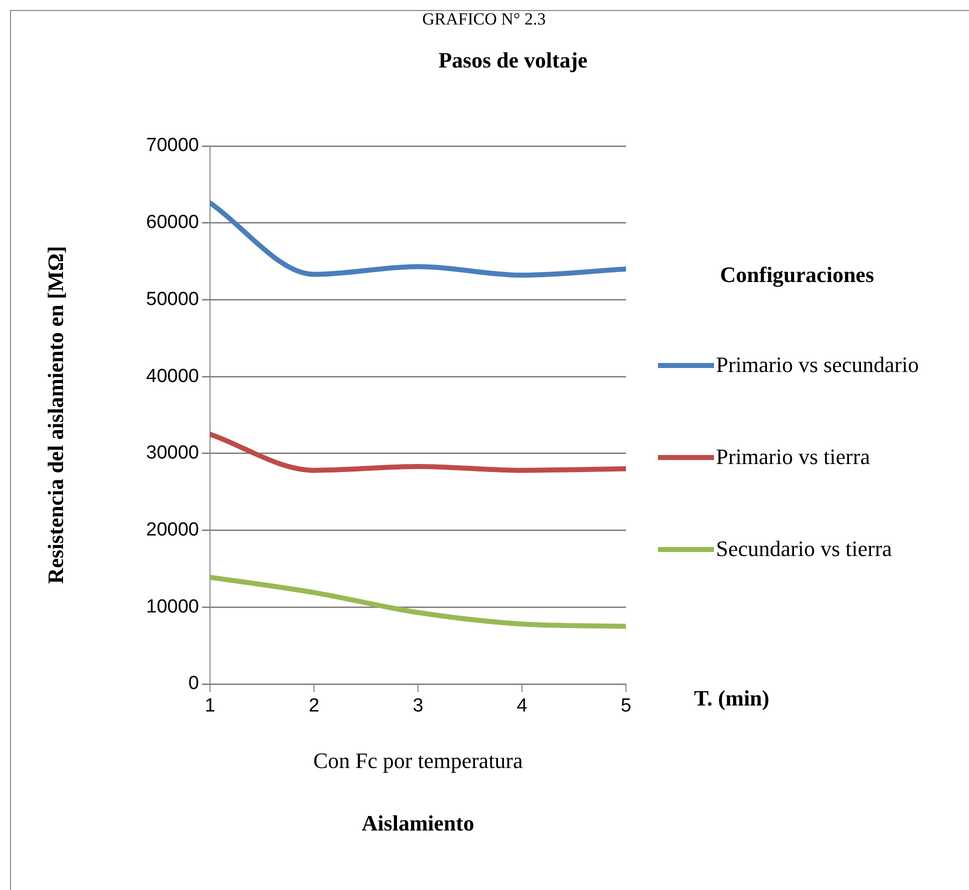 Image resolution: width=969 pixels, height=890 pixels. Describe the element at coordinates (797, 275) in the screenshot. I see `legend-title: Configuraciones` at that location.